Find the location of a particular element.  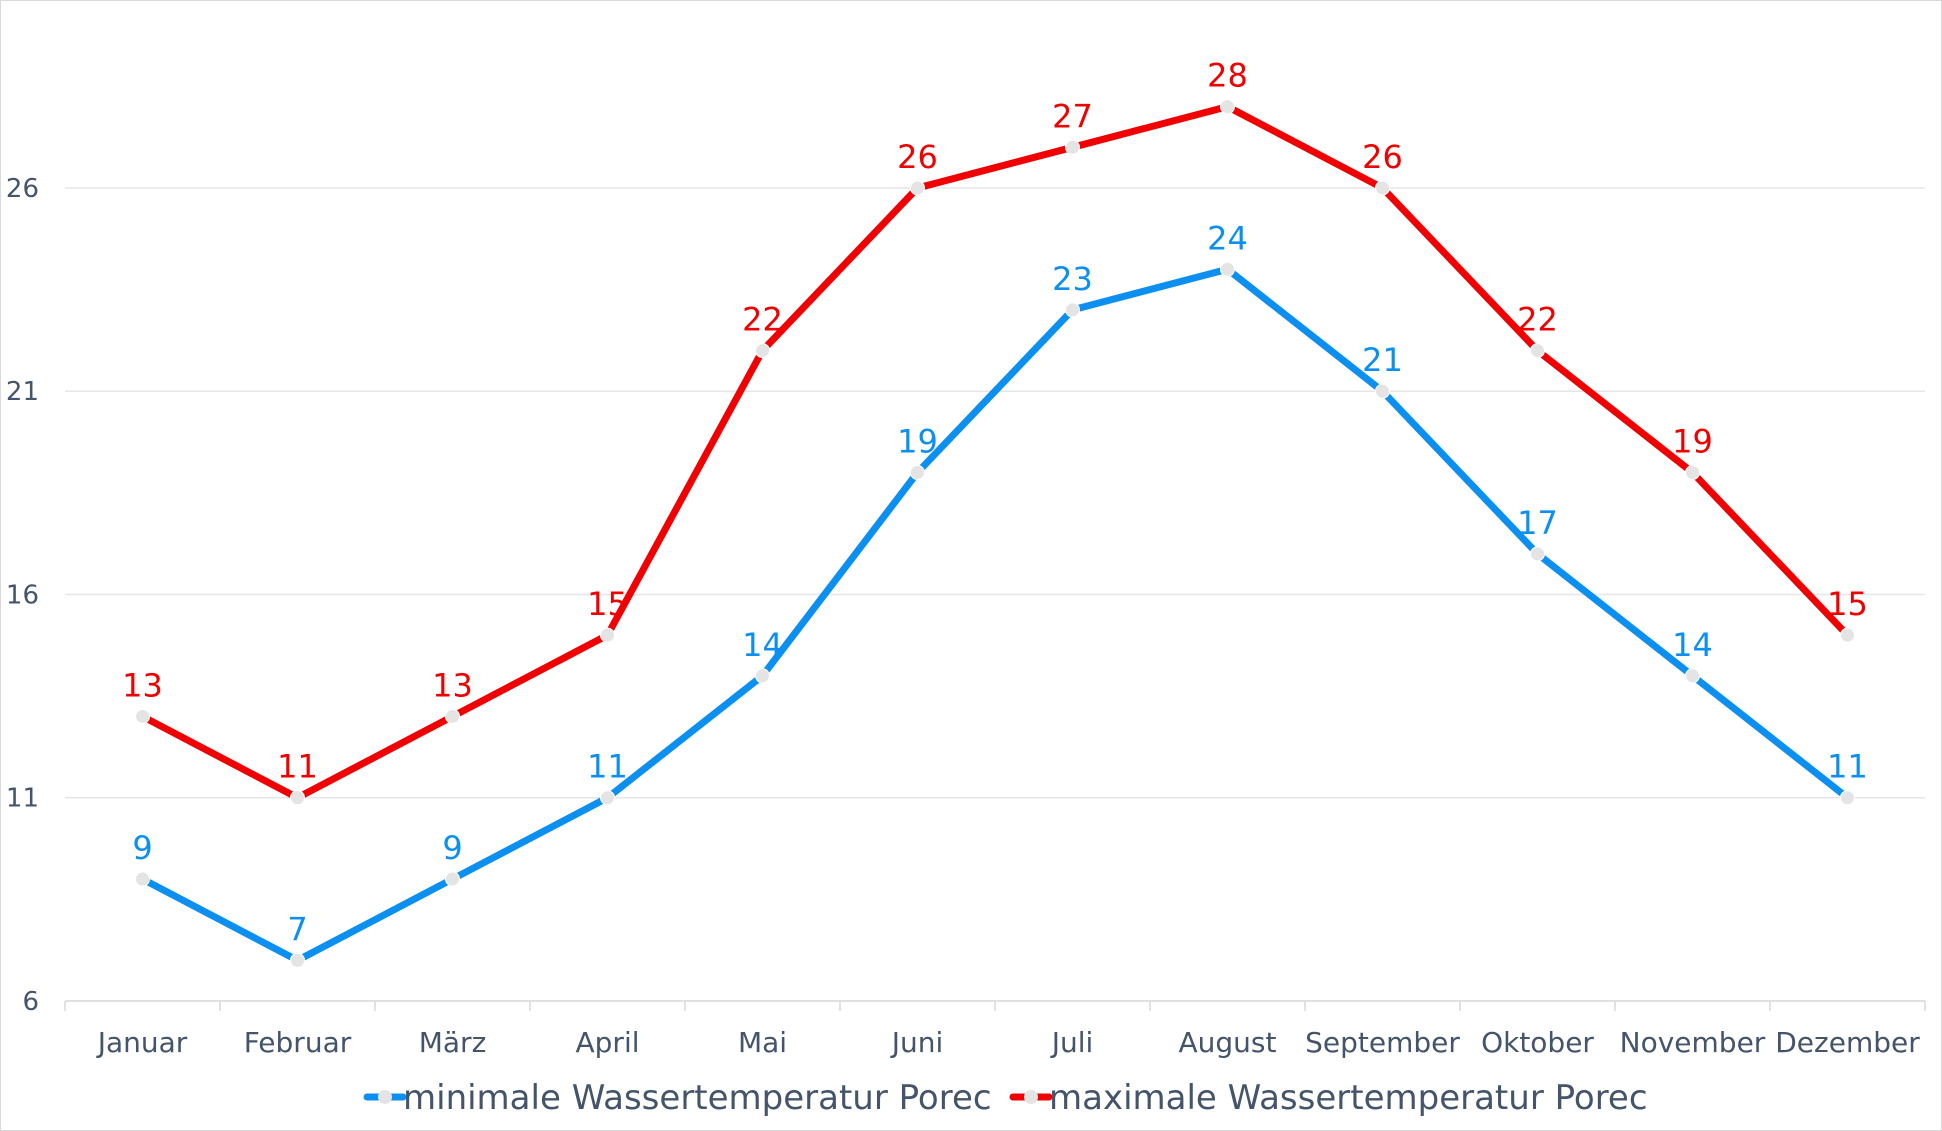

data-label: 23 is located at coordinates (1072, 279).